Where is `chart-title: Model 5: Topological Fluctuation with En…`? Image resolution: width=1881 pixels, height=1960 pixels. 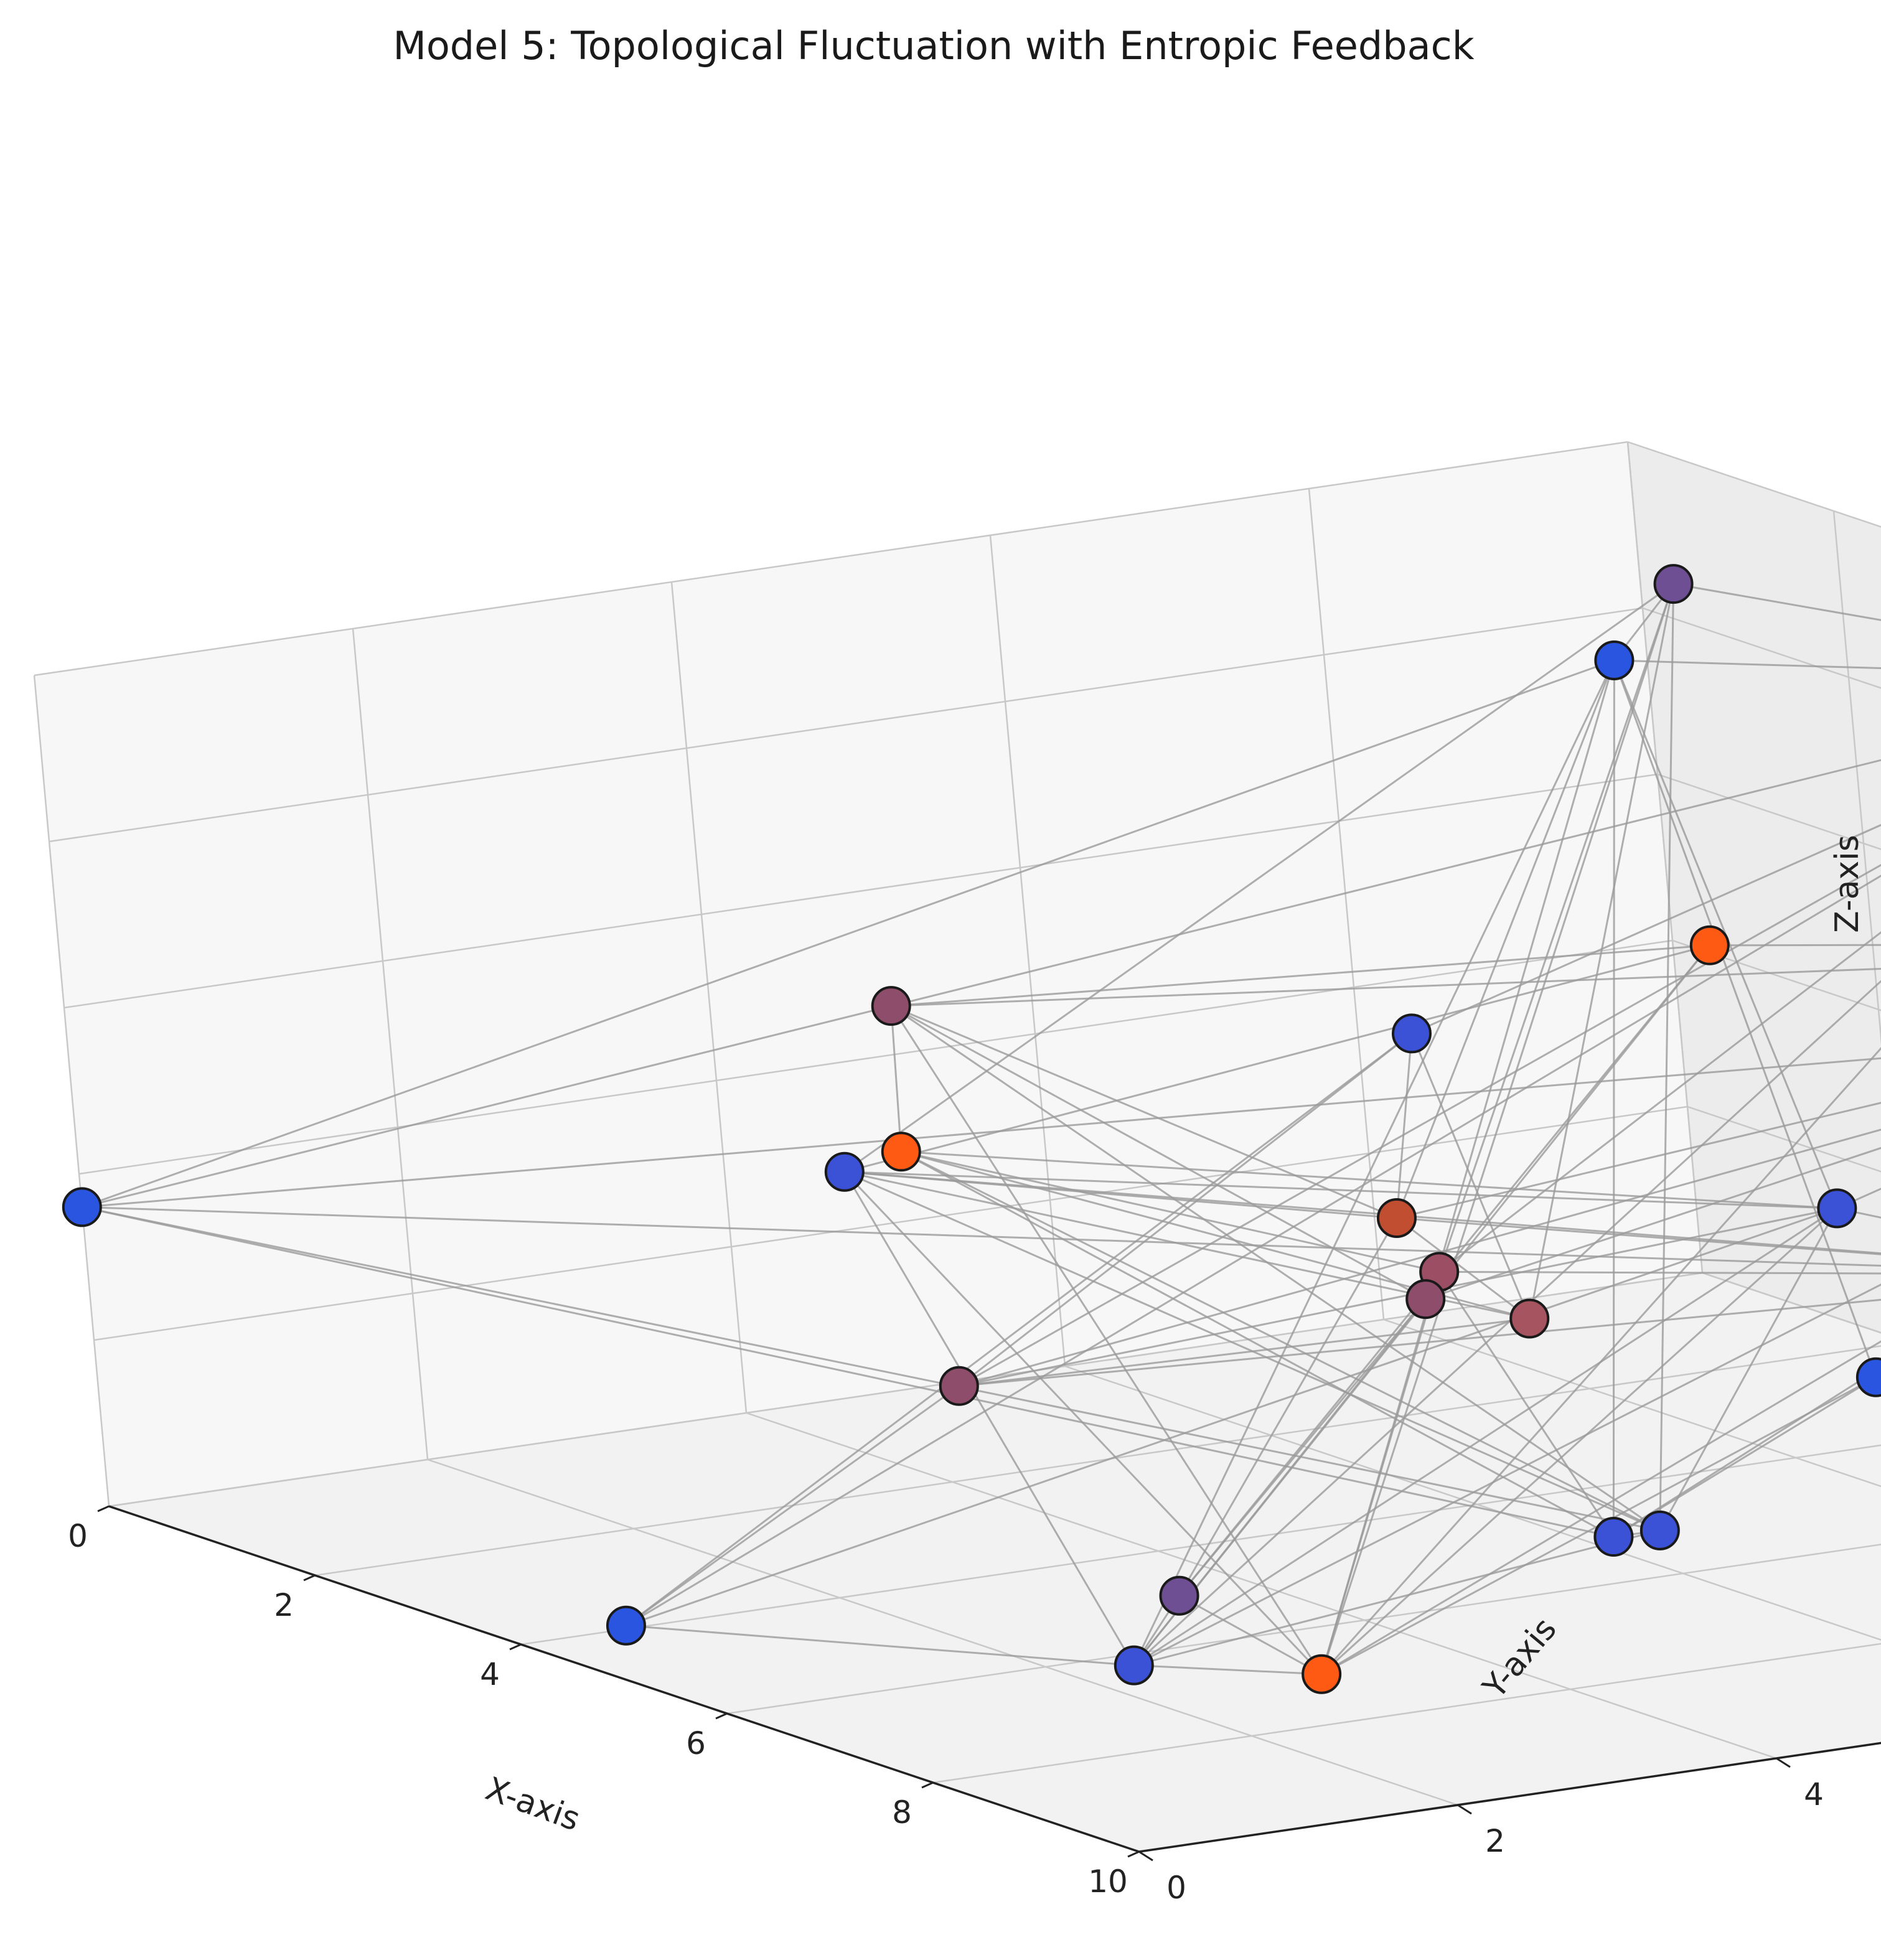 chart-title: Model 5: Topological Fluctuation with En… is located at coordinates (933, 45).